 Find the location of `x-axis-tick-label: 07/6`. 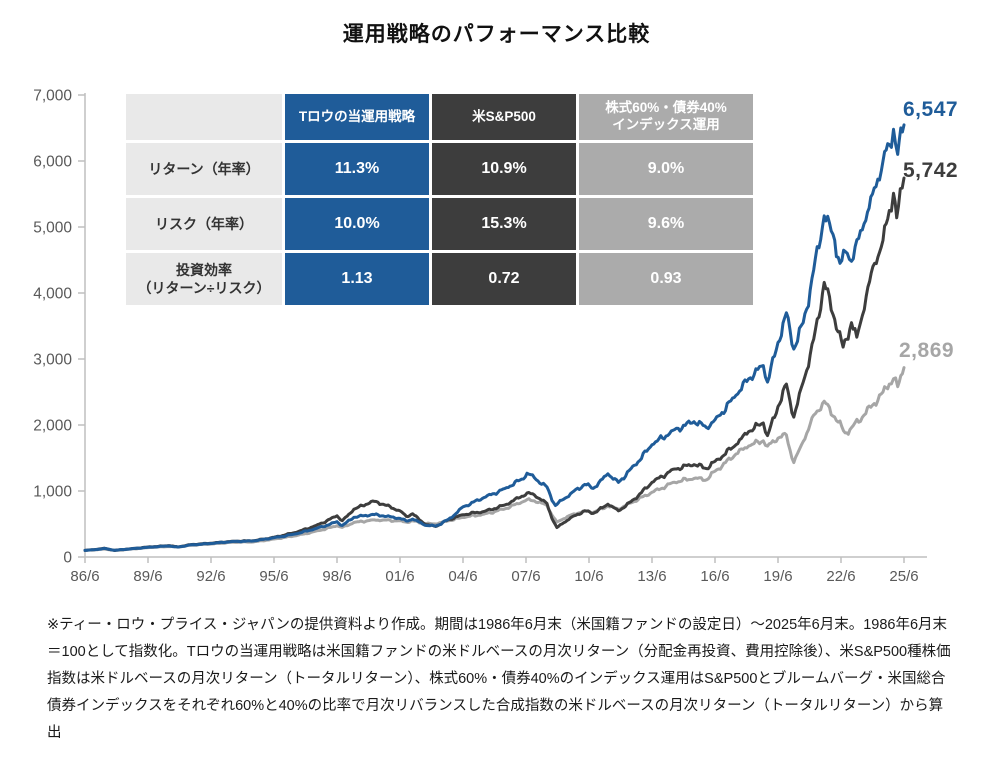

x-axis-tick-label: 07/6 is located at coordinates (525, 576).